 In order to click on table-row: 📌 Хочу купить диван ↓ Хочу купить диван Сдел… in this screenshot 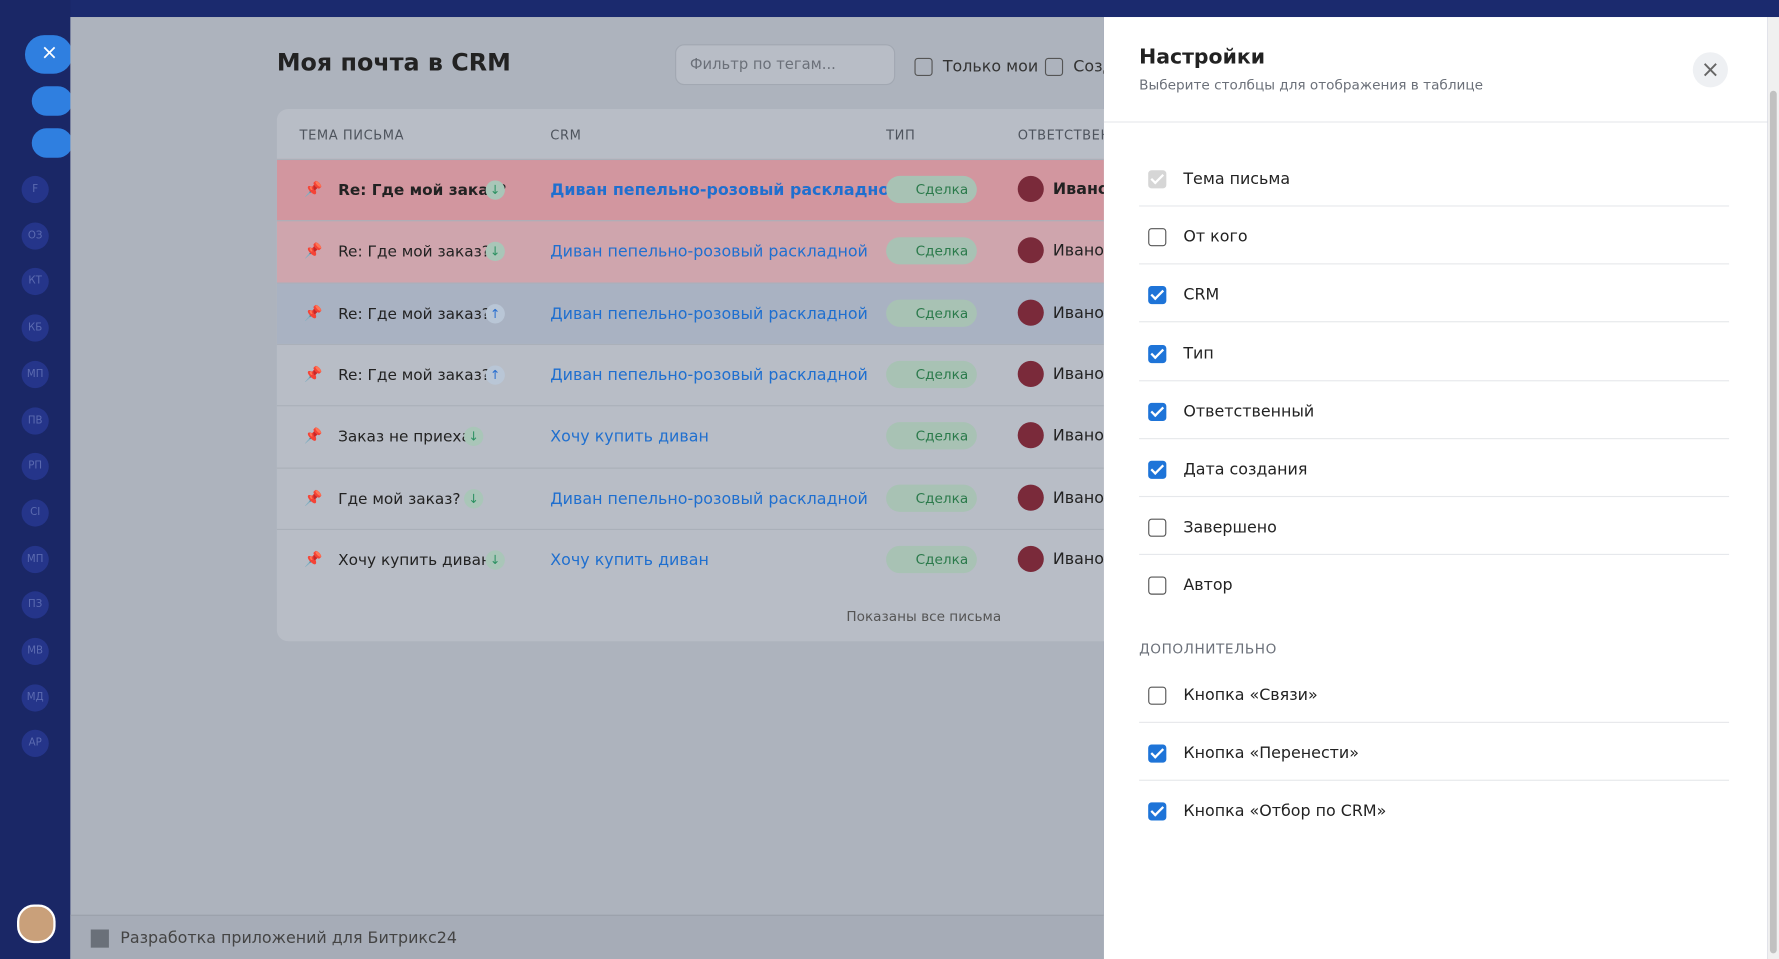, I will do `click(690, 560)`.